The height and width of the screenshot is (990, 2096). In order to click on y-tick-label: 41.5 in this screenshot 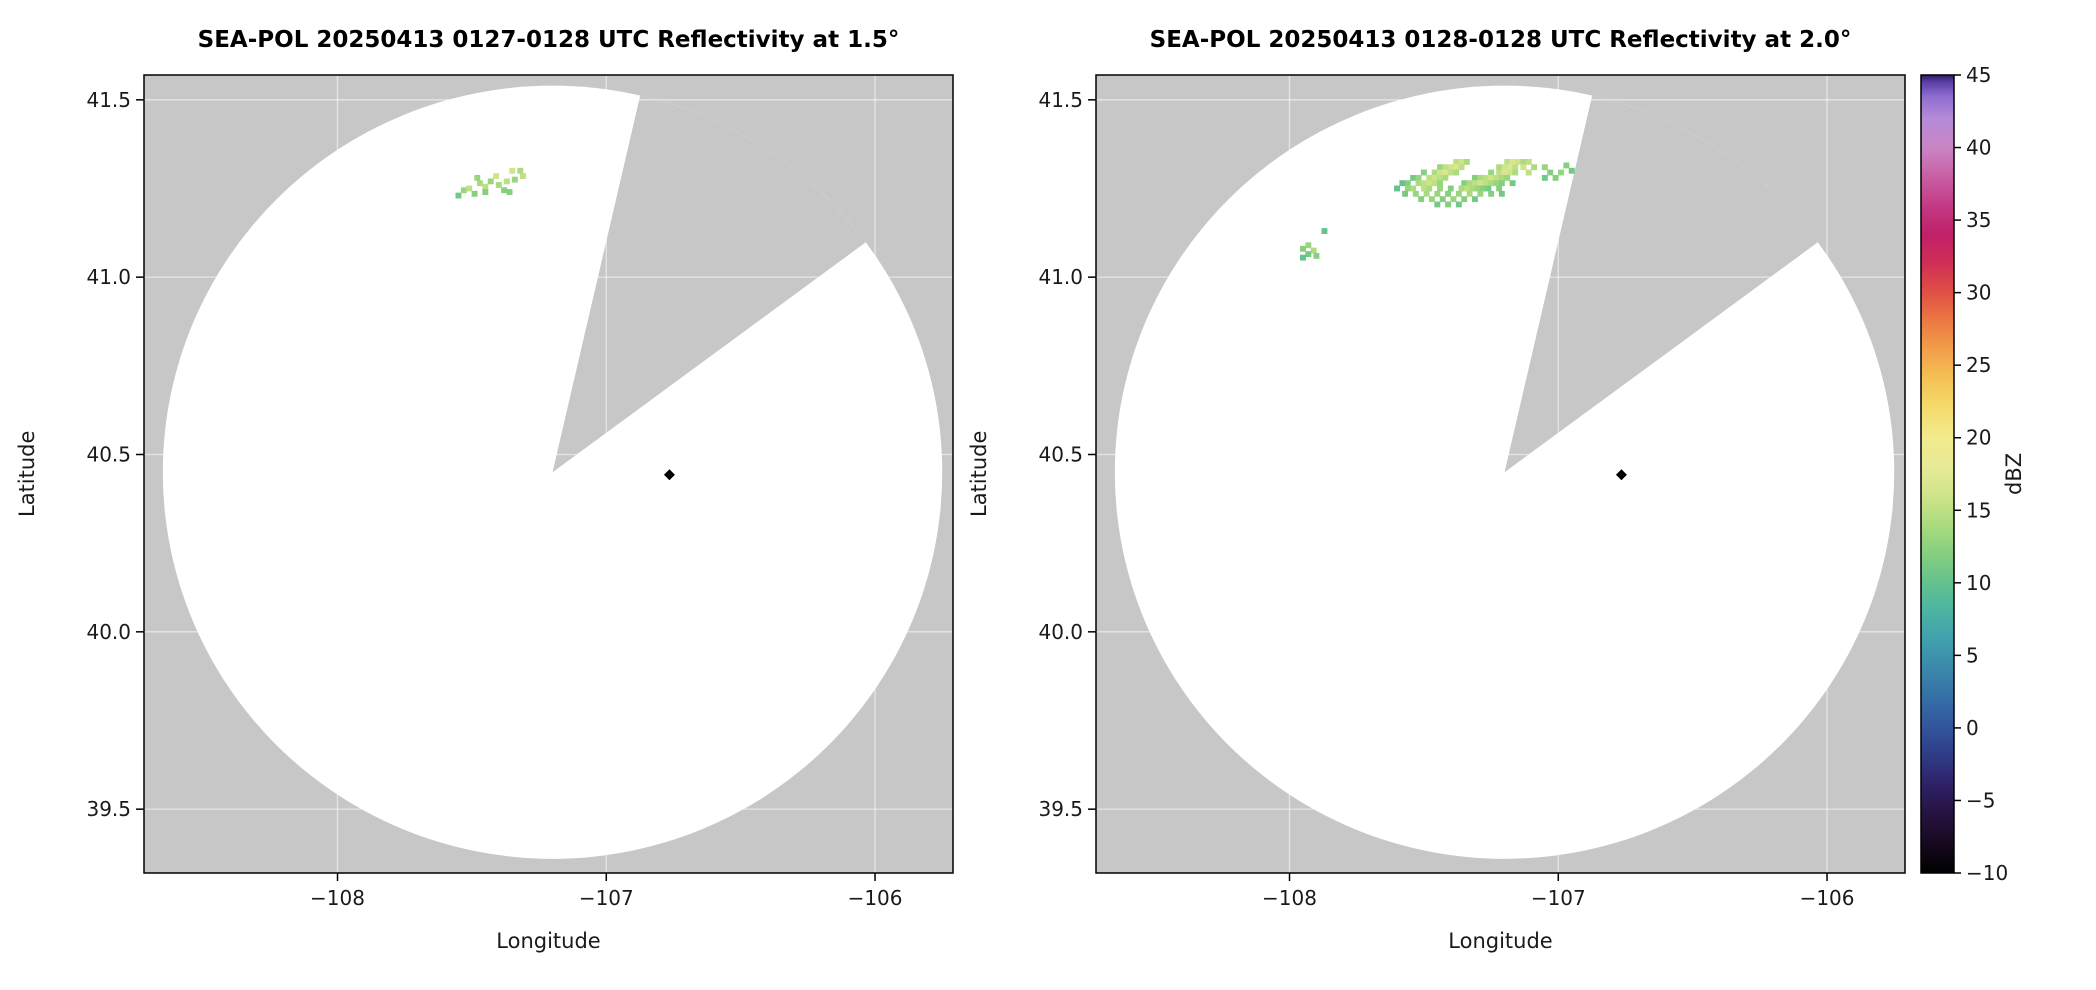, I will do `click(1060, 100)`.